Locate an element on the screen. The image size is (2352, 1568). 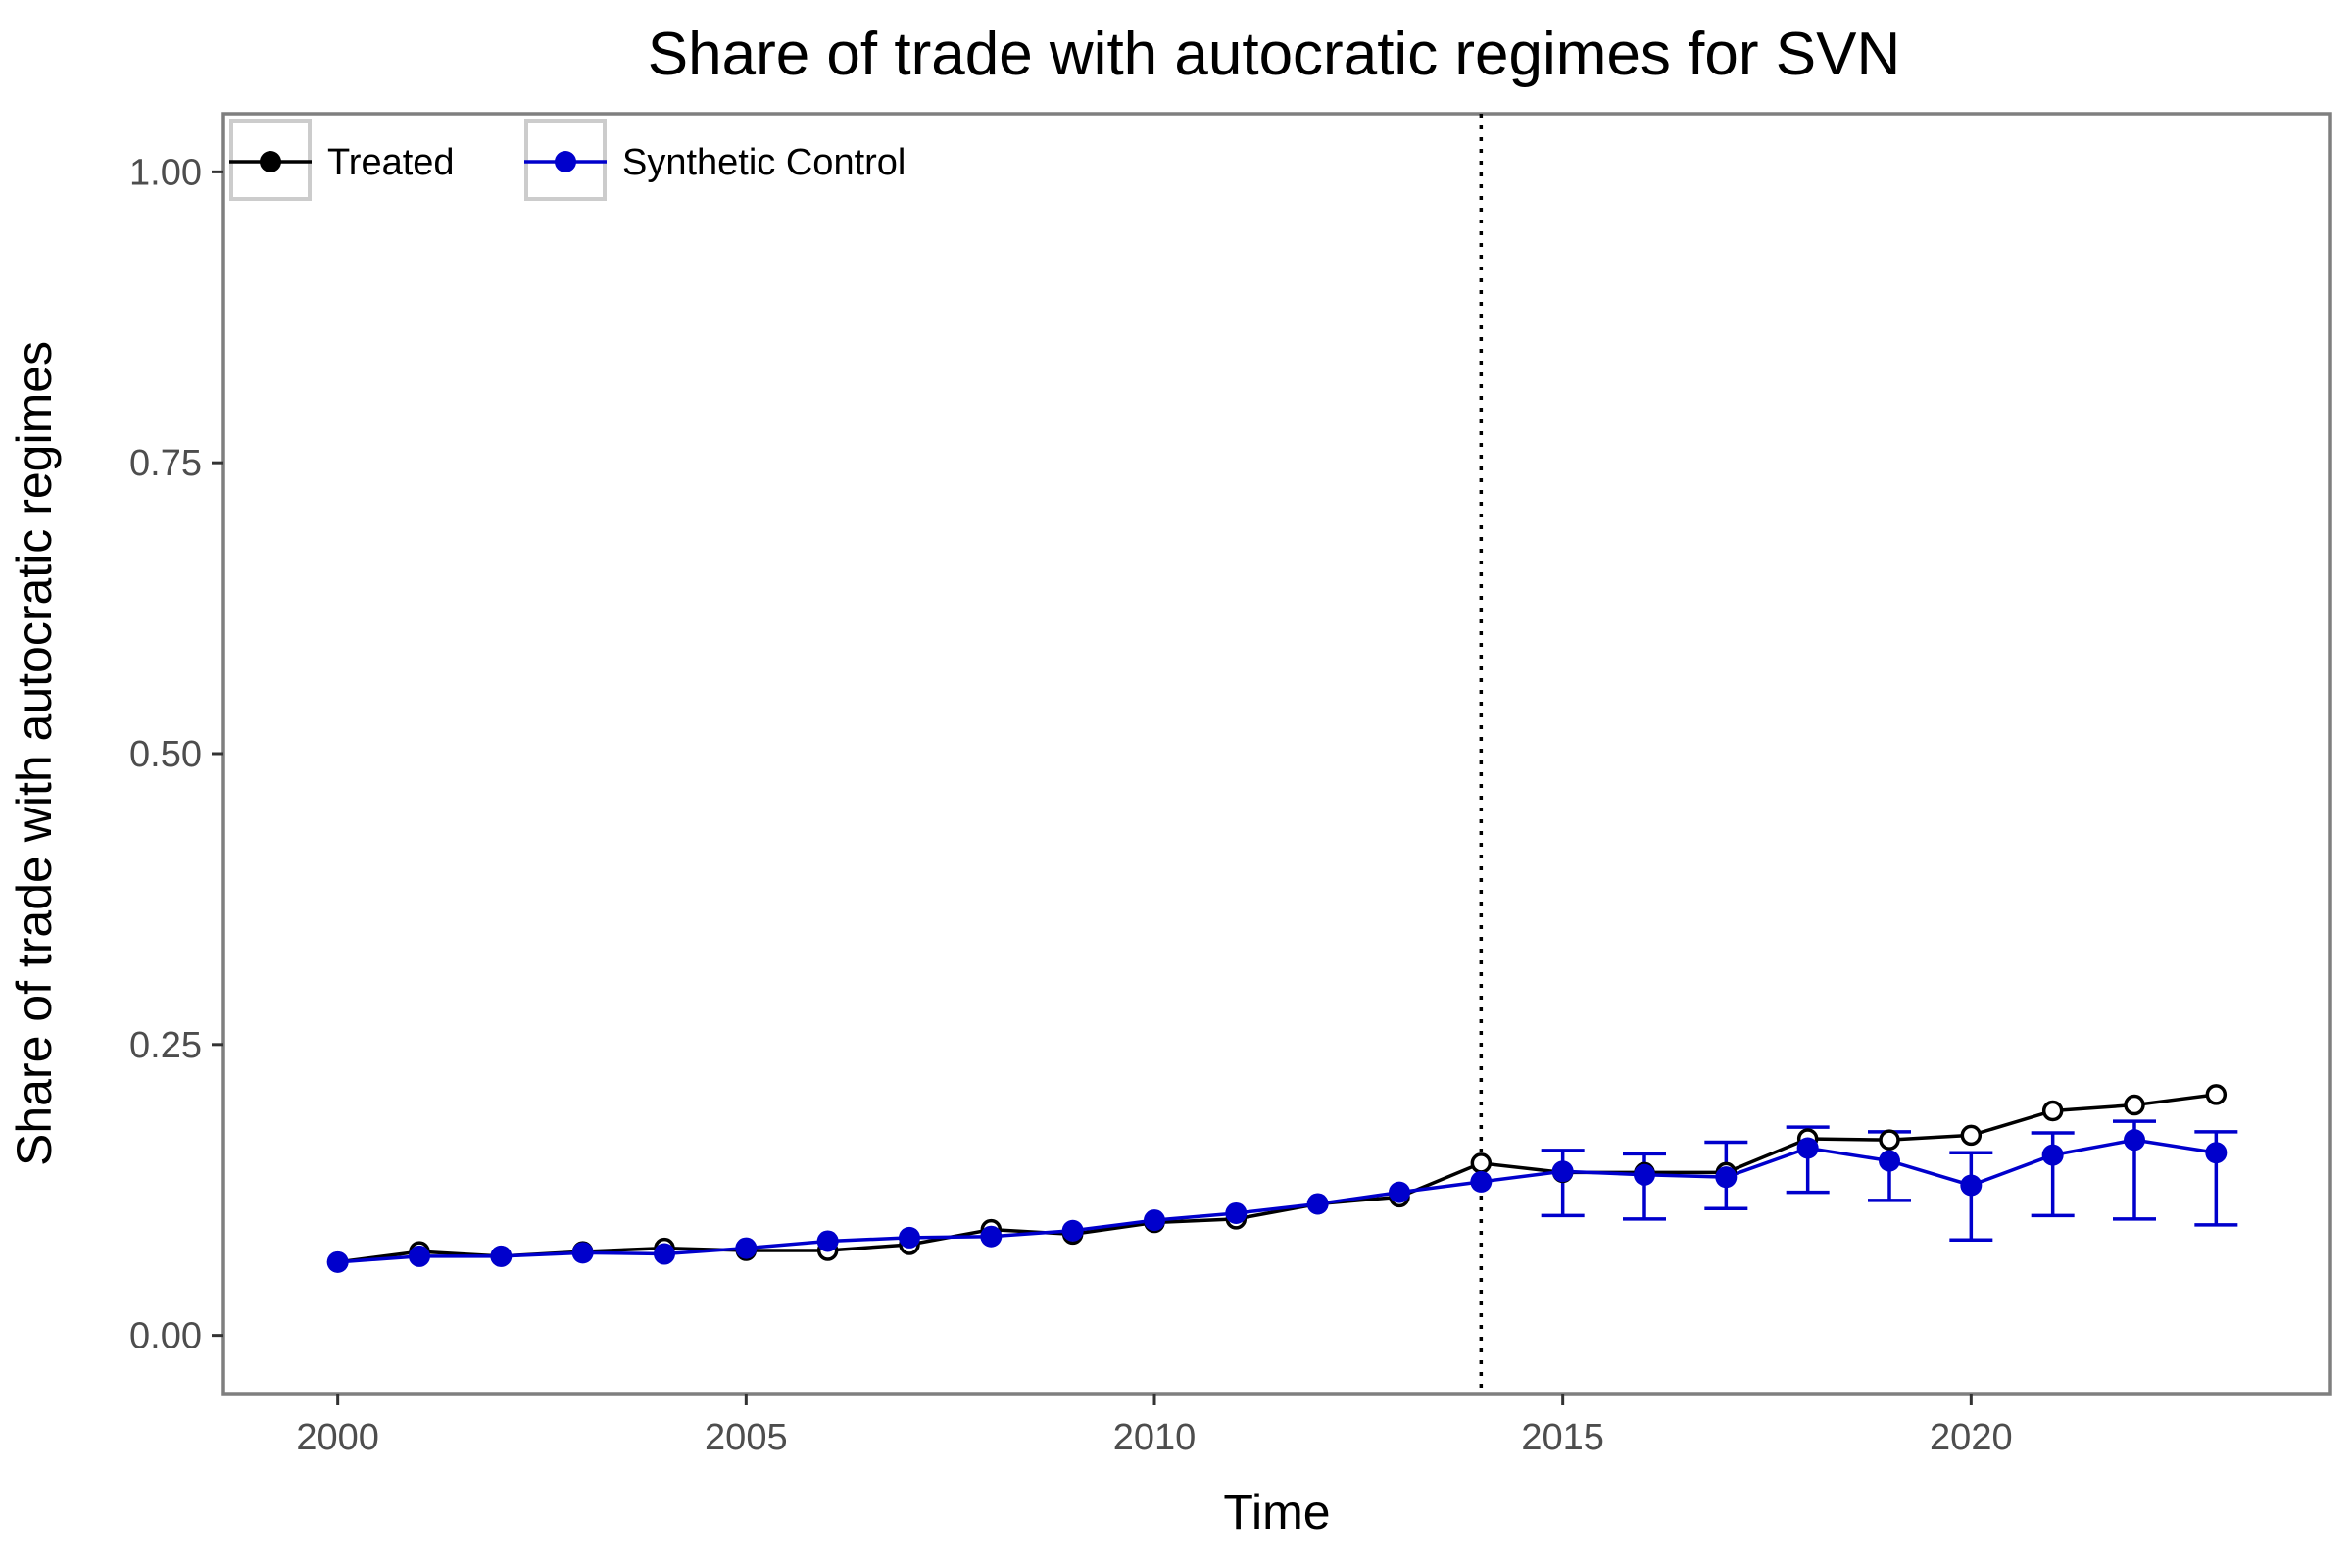
x-tick-label: 2010 is located at coordinates (1155, 1437).